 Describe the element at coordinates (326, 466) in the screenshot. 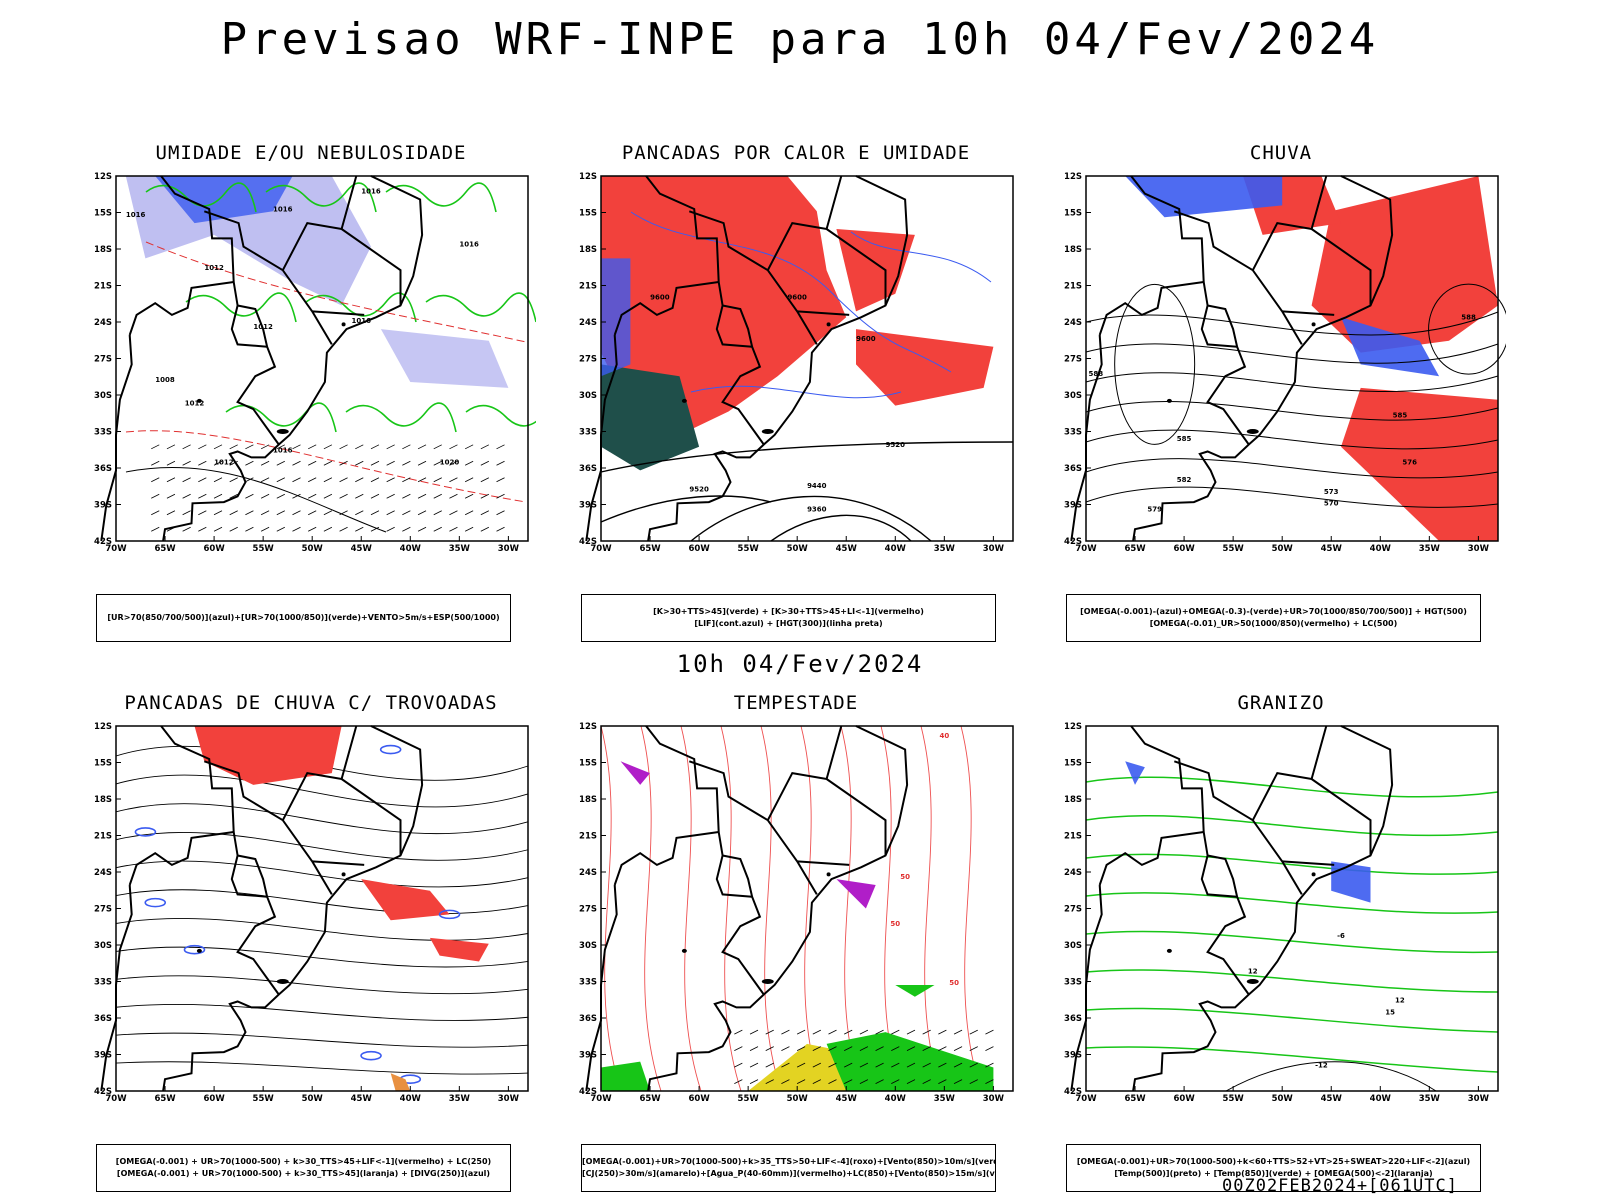

I see `thickness-contour` at that location.